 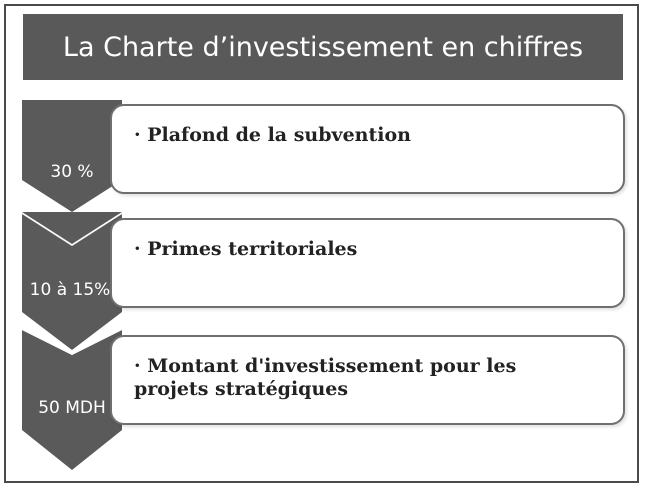 I want to click on step-card-2: · Primes territoriales, so click(x=367, y=263).